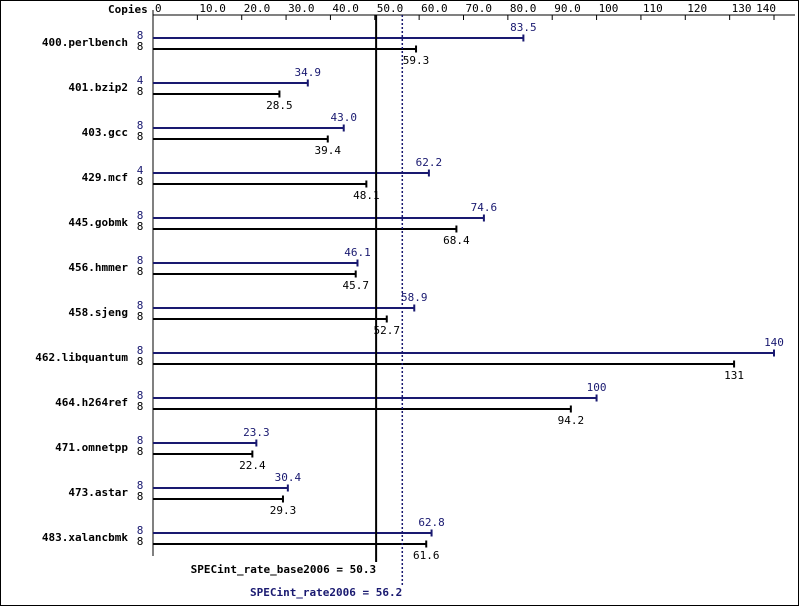 This screenshot has height=606, width=799. Describe the element at coordinates (105, 132) in the screenshot. I see `category-label: 403.gcc` at that location.